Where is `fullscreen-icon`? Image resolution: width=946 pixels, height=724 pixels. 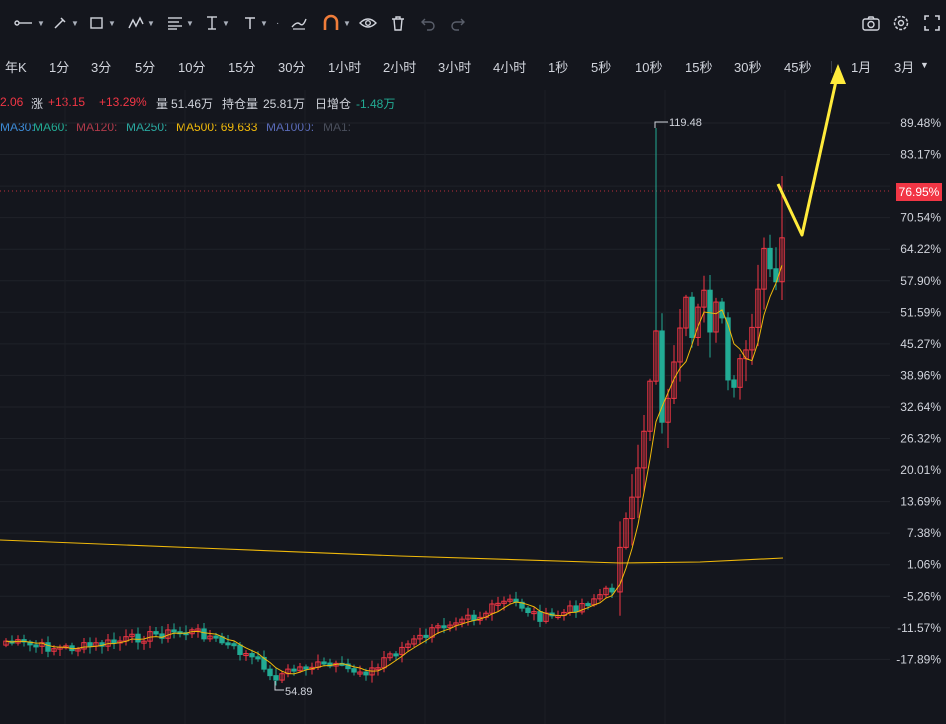 fullscreen-icon is located at coordinates (932, 23).